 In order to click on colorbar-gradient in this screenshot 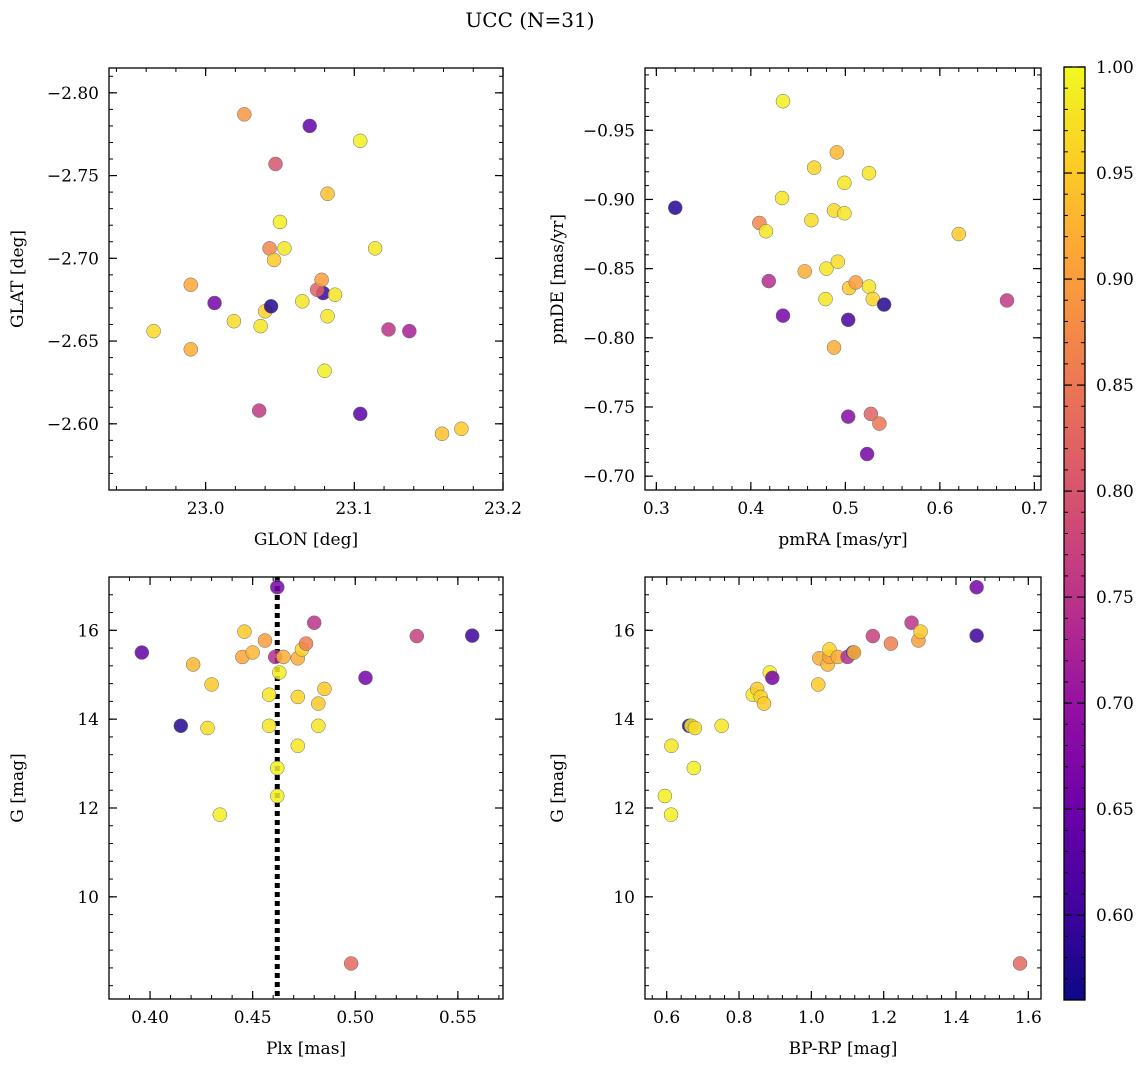, I will do `click(1074, 533)`.